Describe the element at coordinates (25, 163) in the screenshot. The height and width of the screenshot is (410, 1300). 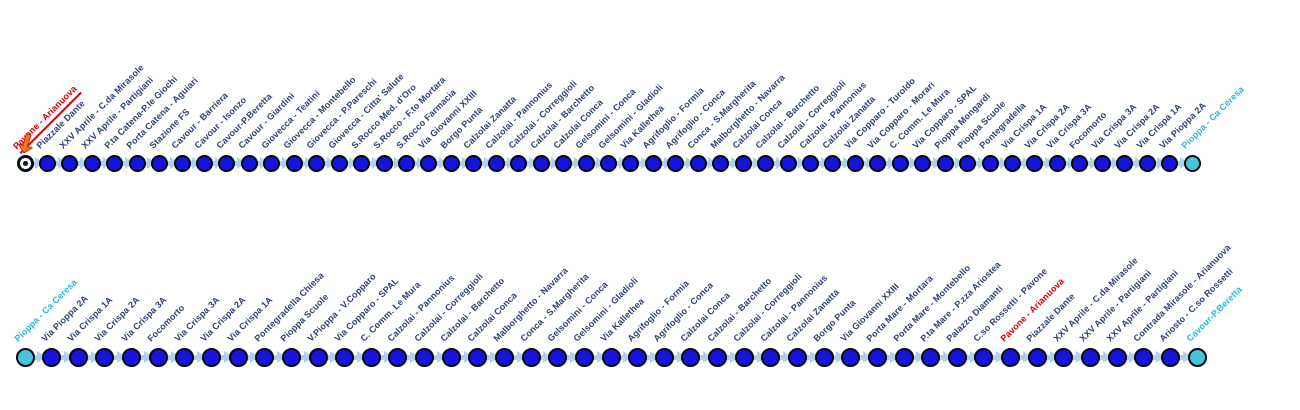
I see `origin-stop-marker` at that location.